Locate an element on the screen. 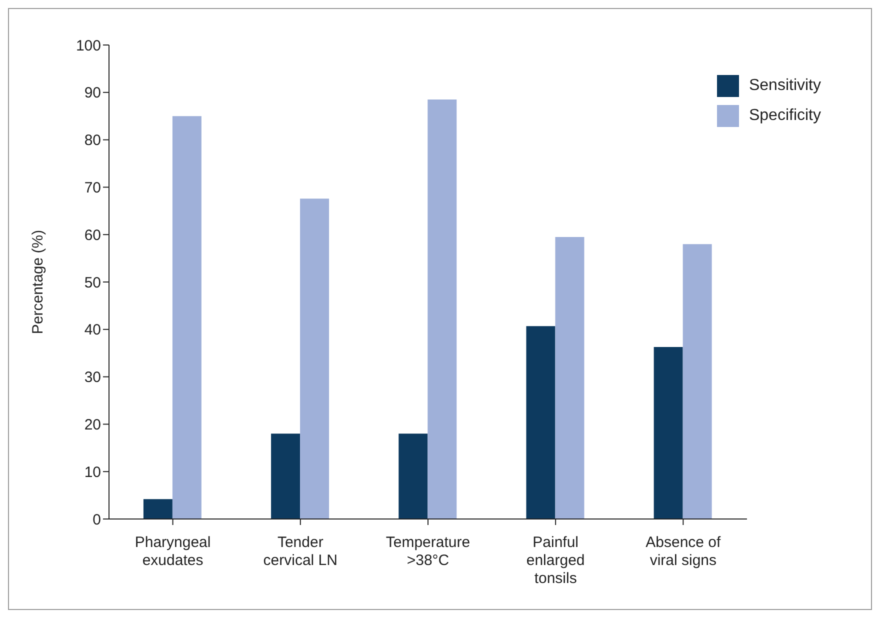  y-tick-label: 60 is located at coordinates (92, 235).